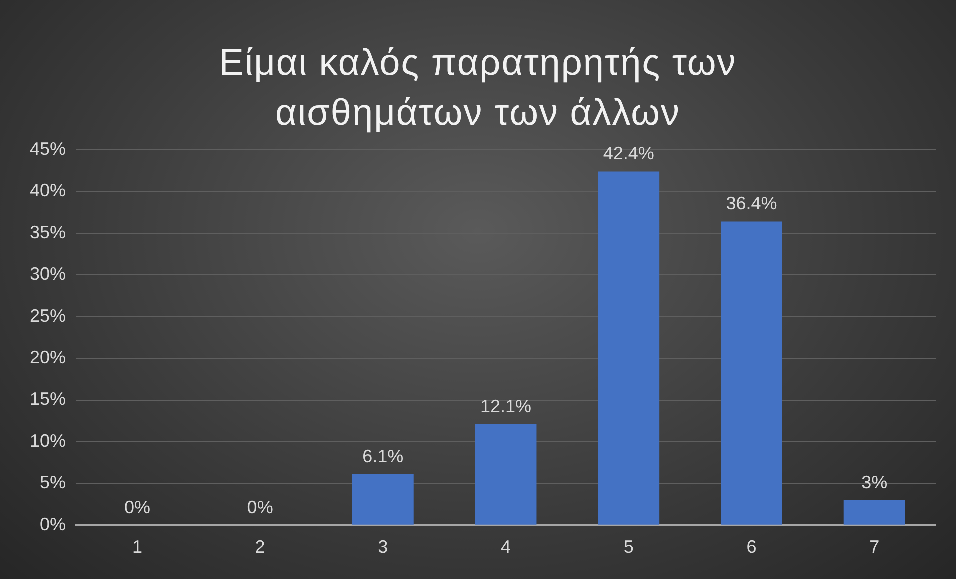  I want to click on y-tick-label: 25%, so click(48, 316).